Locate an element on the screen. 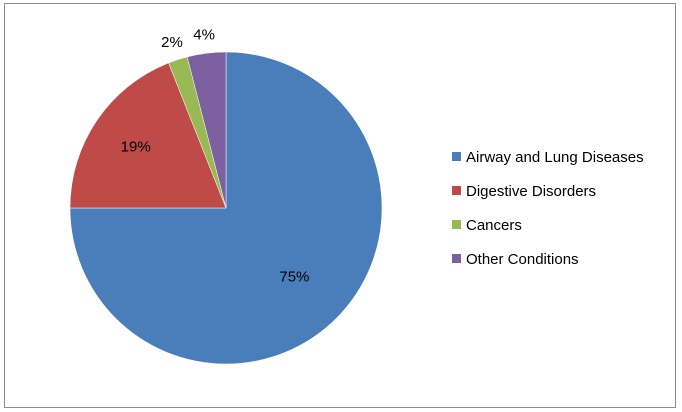 The width and height of the screenshot is (682, 412). legend-label-digestive-disorders: Digestive Disorders is located at coordinates (531, 191).